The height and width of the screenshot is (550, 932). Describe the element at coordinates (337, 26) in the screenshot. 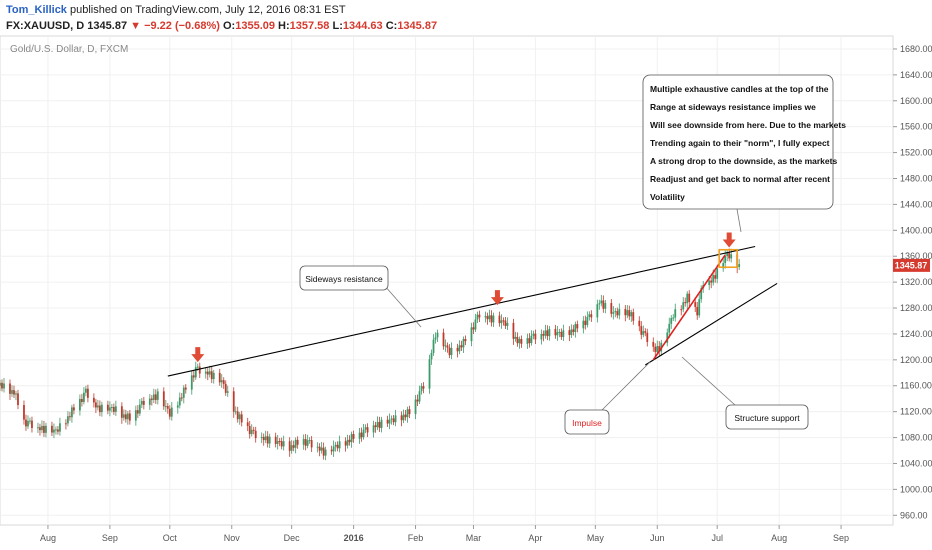

I see `low-label: L:` at that location.